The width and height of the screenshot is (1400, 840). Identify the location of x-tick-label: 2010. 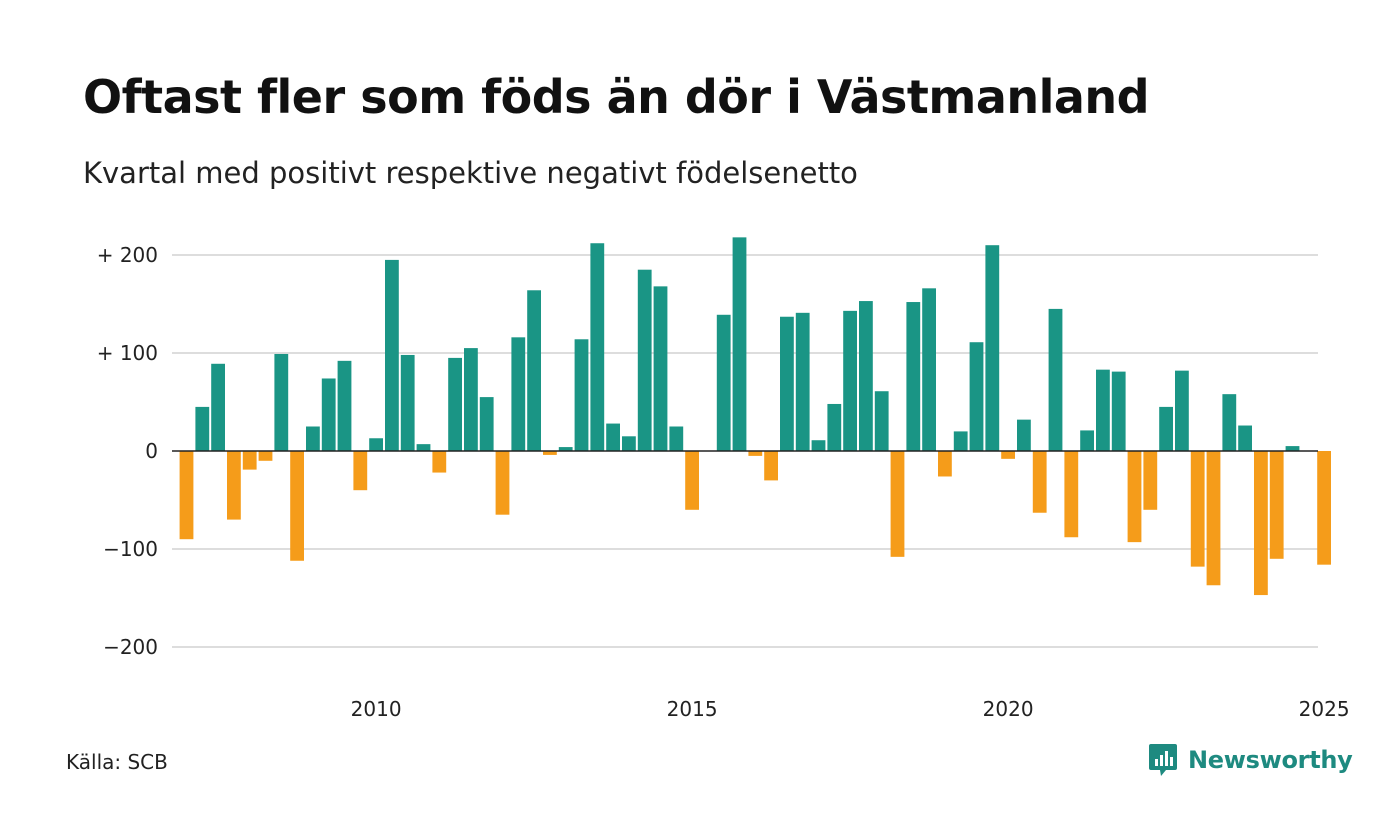
(376, 709).